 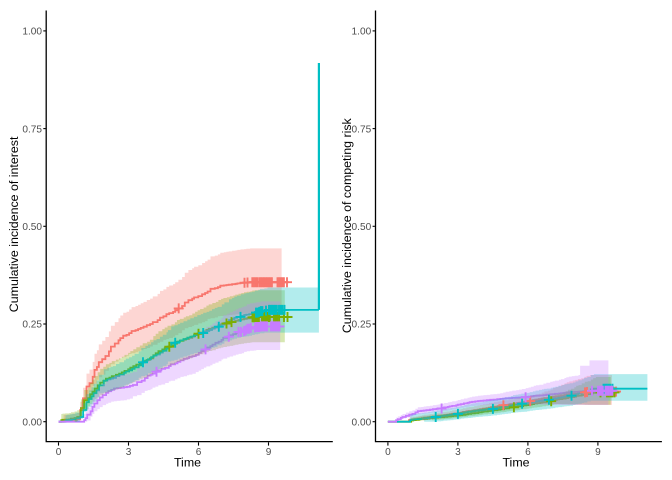 I want to click on svg-text:Cumulative incidence of intere: Cumulative incidence of interest, so click(x=14, y=224).